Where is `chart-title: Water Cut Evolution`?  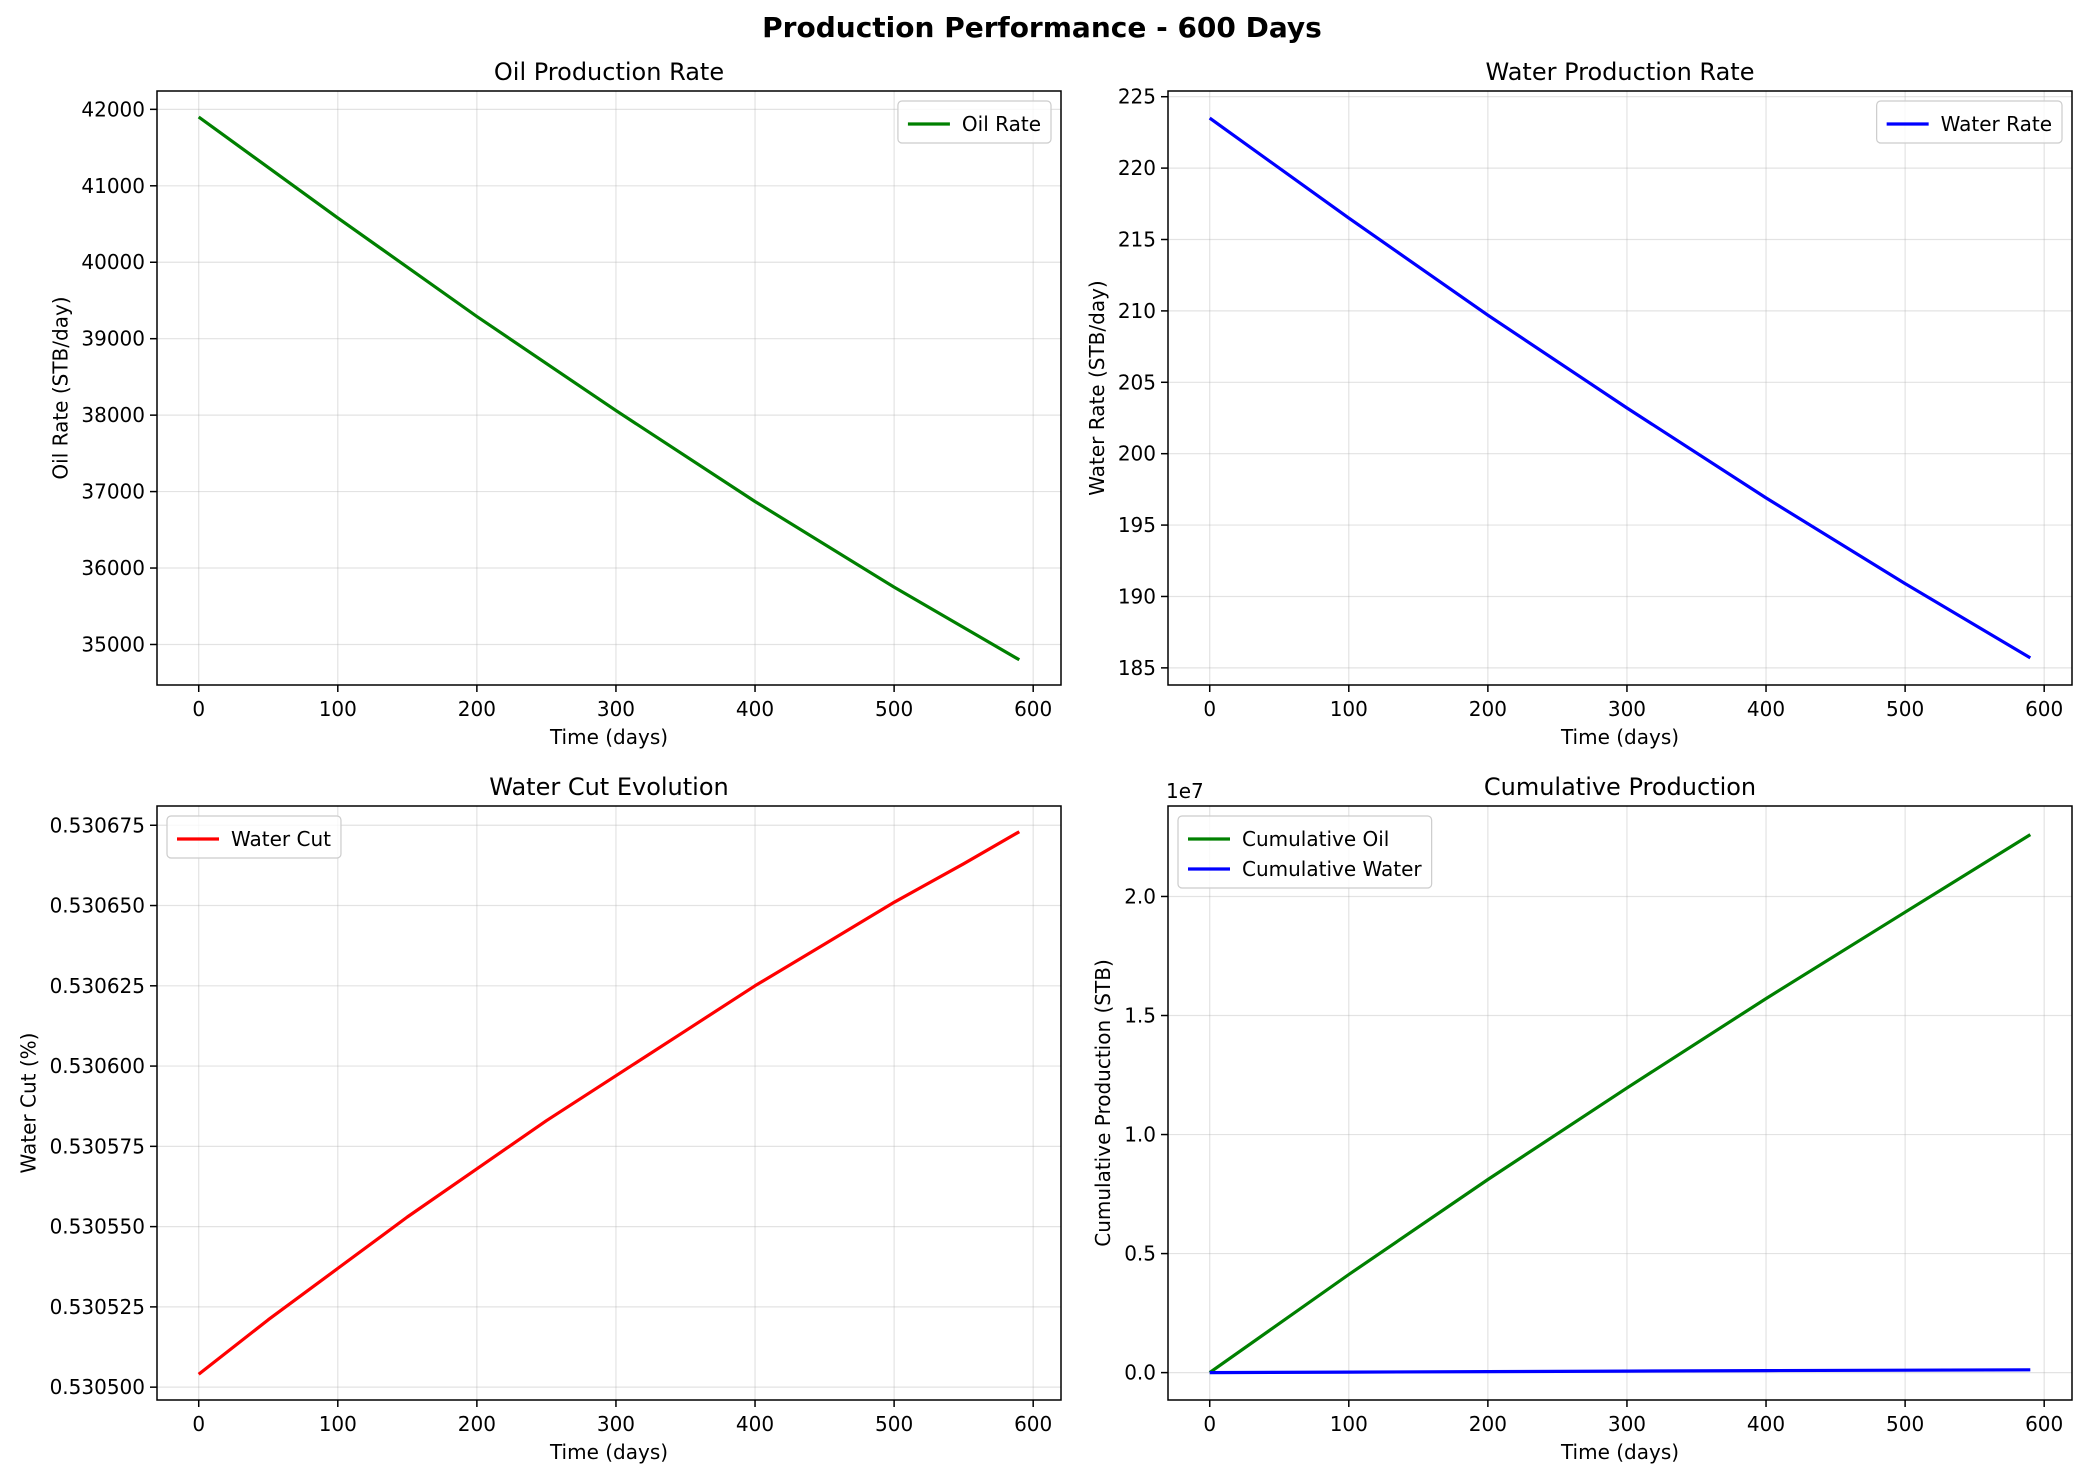
chart-title: Water Cut Evolution is located at coordinates (608, 787).